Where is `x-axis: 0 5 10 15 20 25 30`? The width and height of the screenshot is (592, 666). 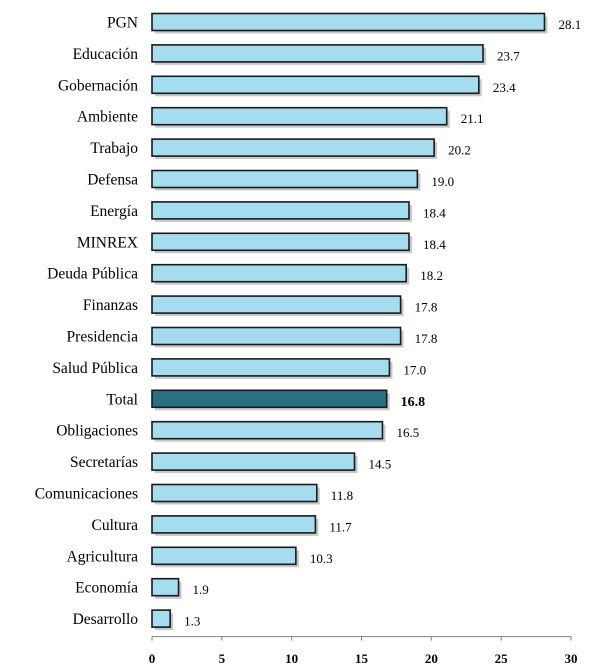
x-axis: 0 5 10 15 20 25 30 is located at coordinates (363, 651).